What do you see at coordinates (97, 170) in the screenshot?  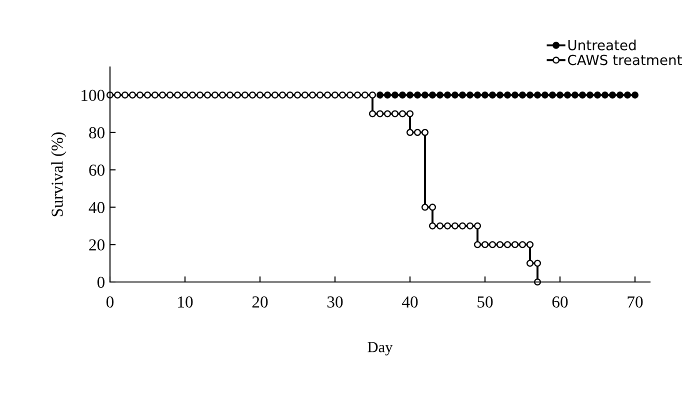 I see `y-tick-label: 60` at bounding box center [97, 170].